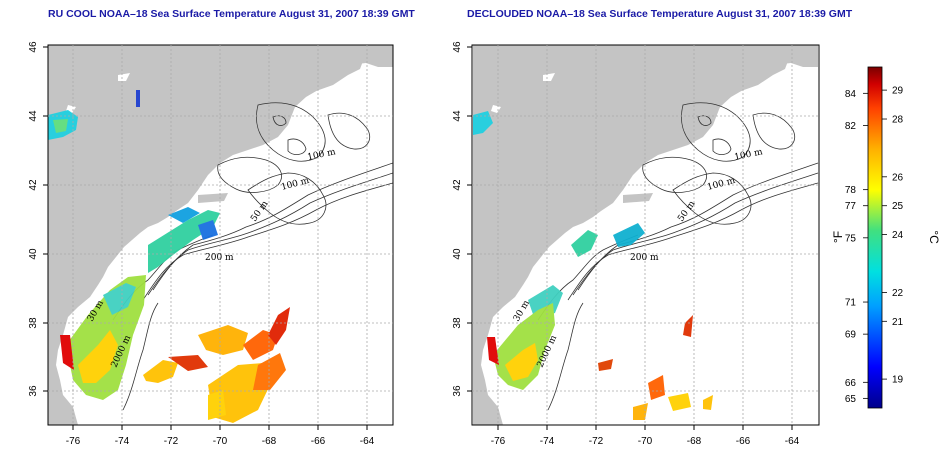 This screenshot has width=950, height=475. I want to click on right-lat-tick: 36, so click(457, 391).